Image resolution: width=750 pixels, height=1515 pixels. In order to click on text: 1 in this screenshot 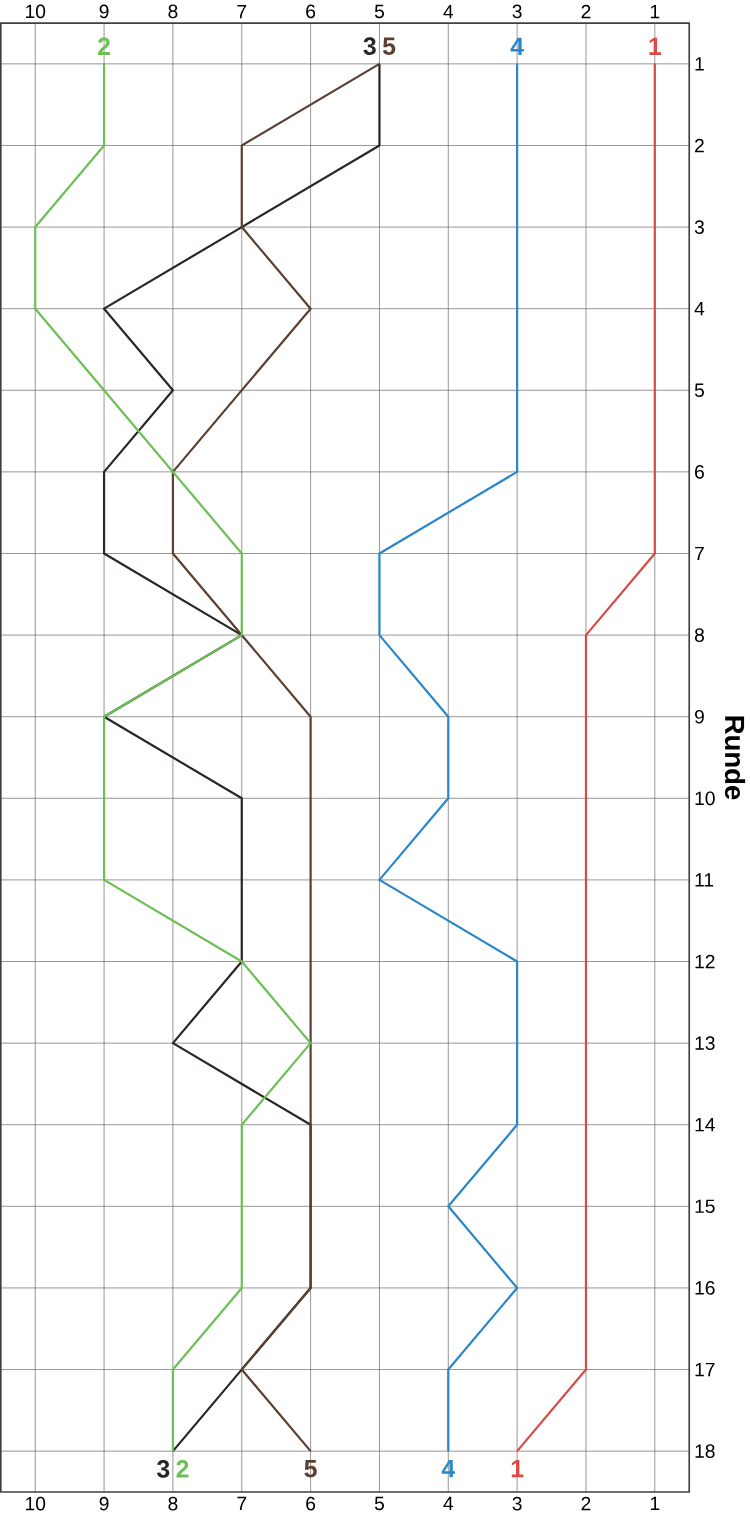, I will do `click(655, 46)`.